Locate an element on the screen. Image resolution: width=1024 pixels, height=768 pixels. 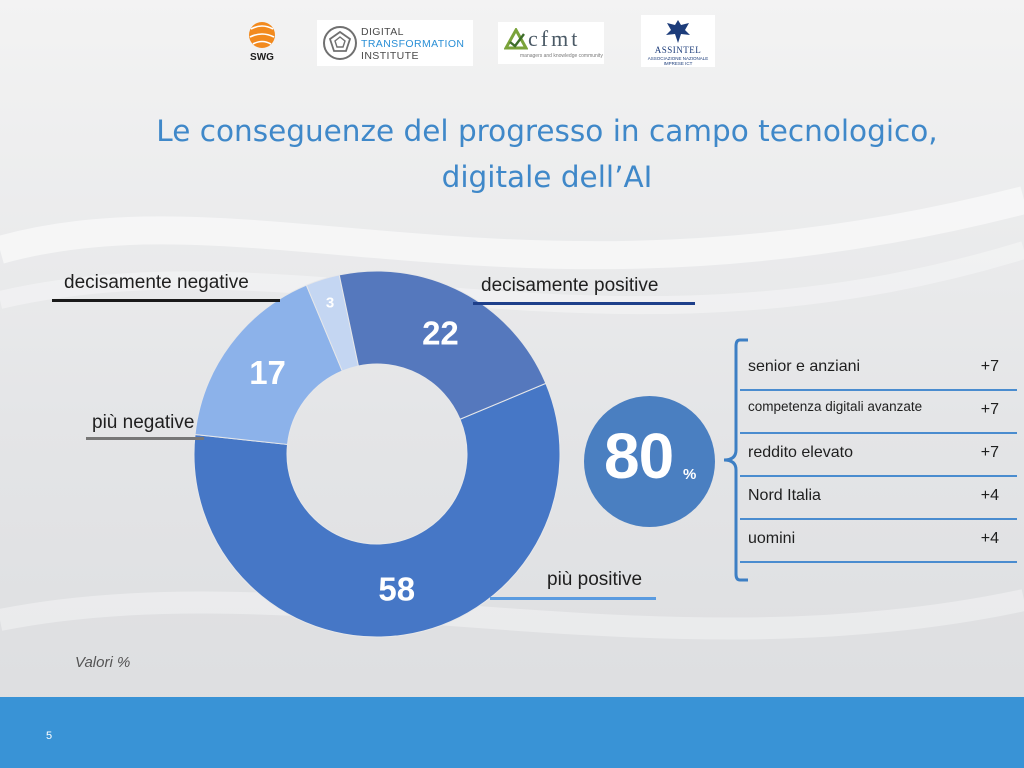
donut-slice-decisamente-positive is located at coordinates (442, 345).